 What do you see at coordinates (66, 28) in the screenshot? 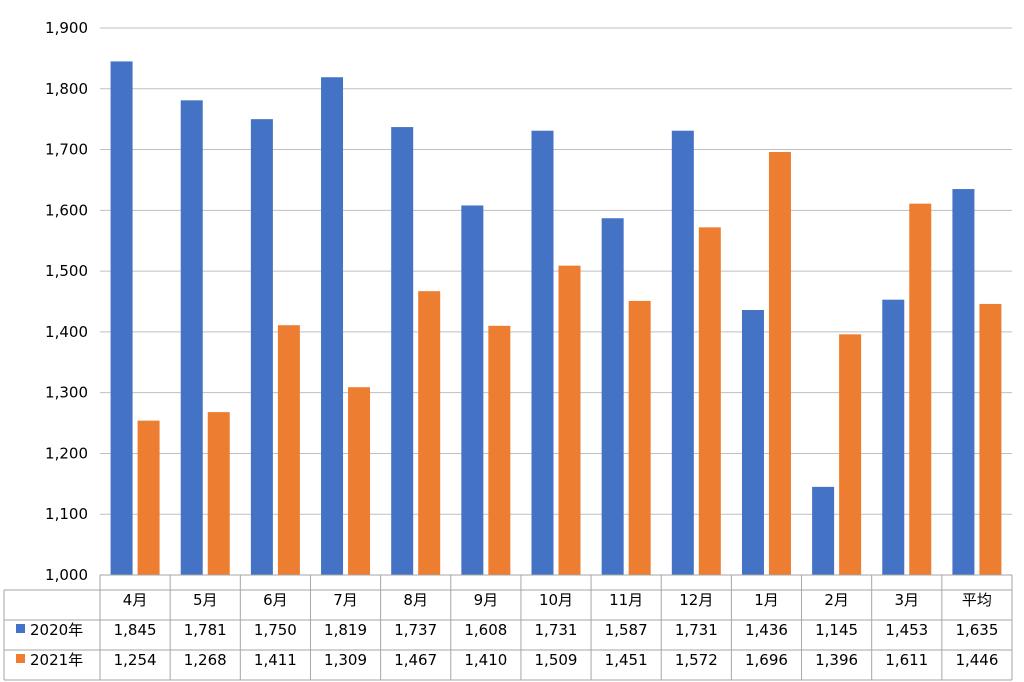
I see `y-tick-label: 1,900` at bounding box center [66, 28].